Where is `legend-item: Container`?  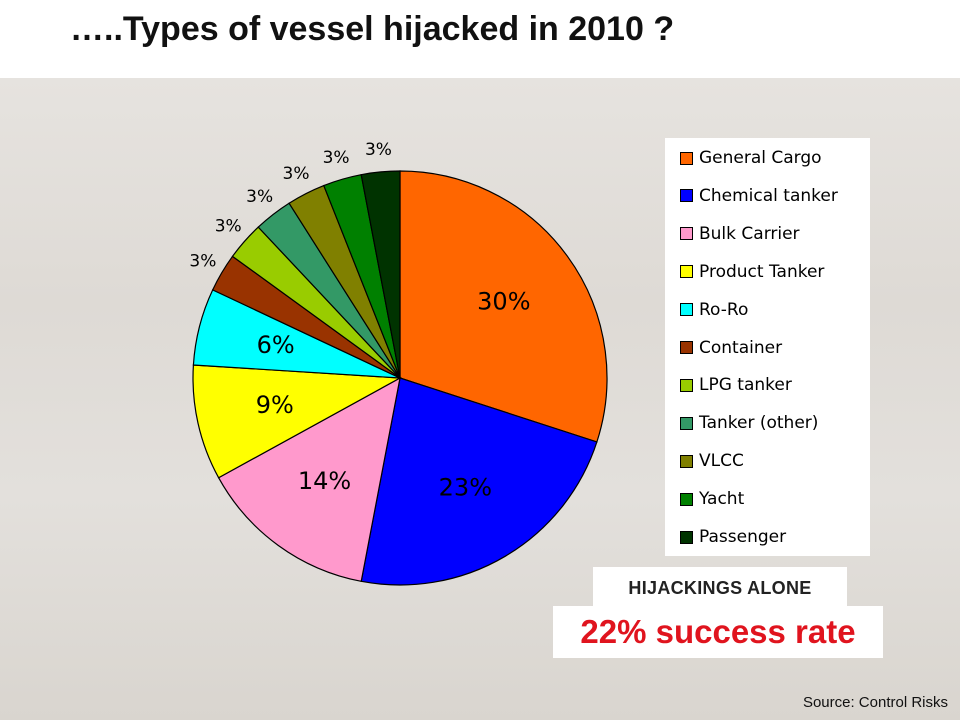 legend-item: Container is located at coordinates (731, 348).